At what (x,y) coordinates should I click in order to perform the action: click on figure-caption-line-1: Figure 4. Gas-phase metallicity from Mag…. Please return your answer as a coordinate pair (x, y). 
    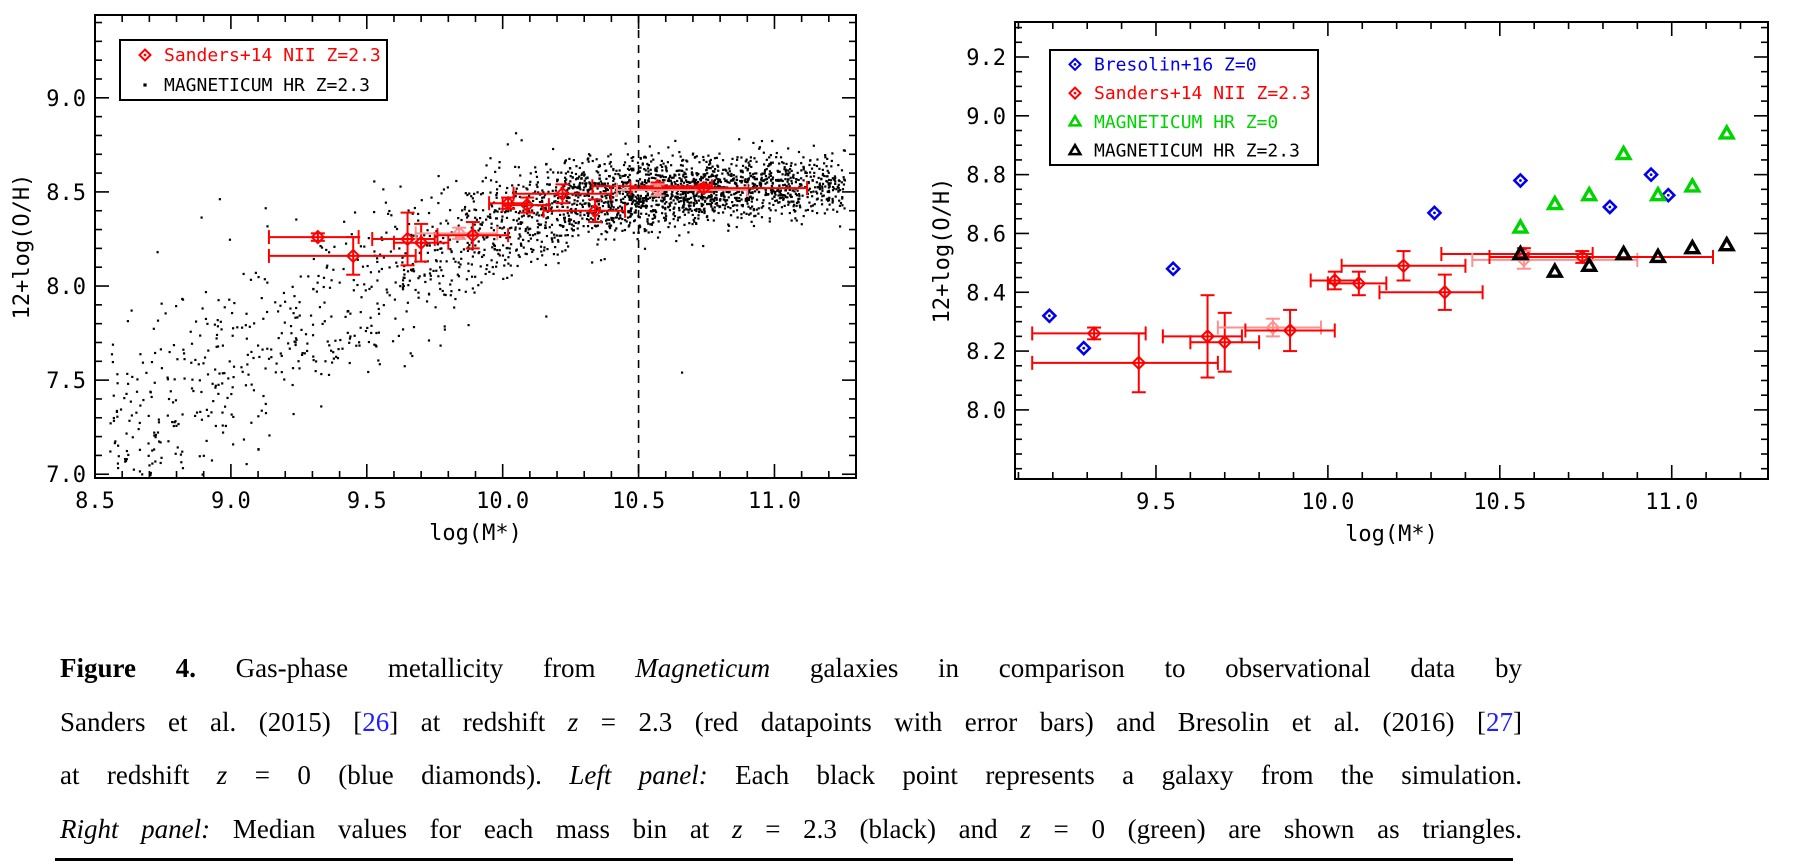
    Looking at the image, I should click on (791, 669).